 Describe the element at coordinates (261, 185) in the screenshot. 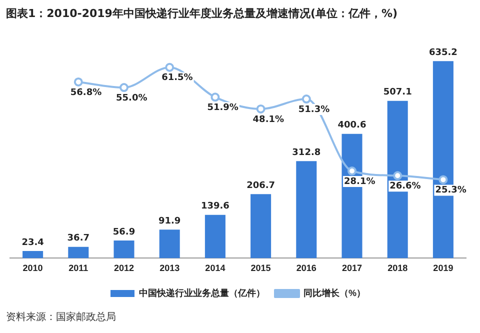

I see `data-label: 206.7` at that location.